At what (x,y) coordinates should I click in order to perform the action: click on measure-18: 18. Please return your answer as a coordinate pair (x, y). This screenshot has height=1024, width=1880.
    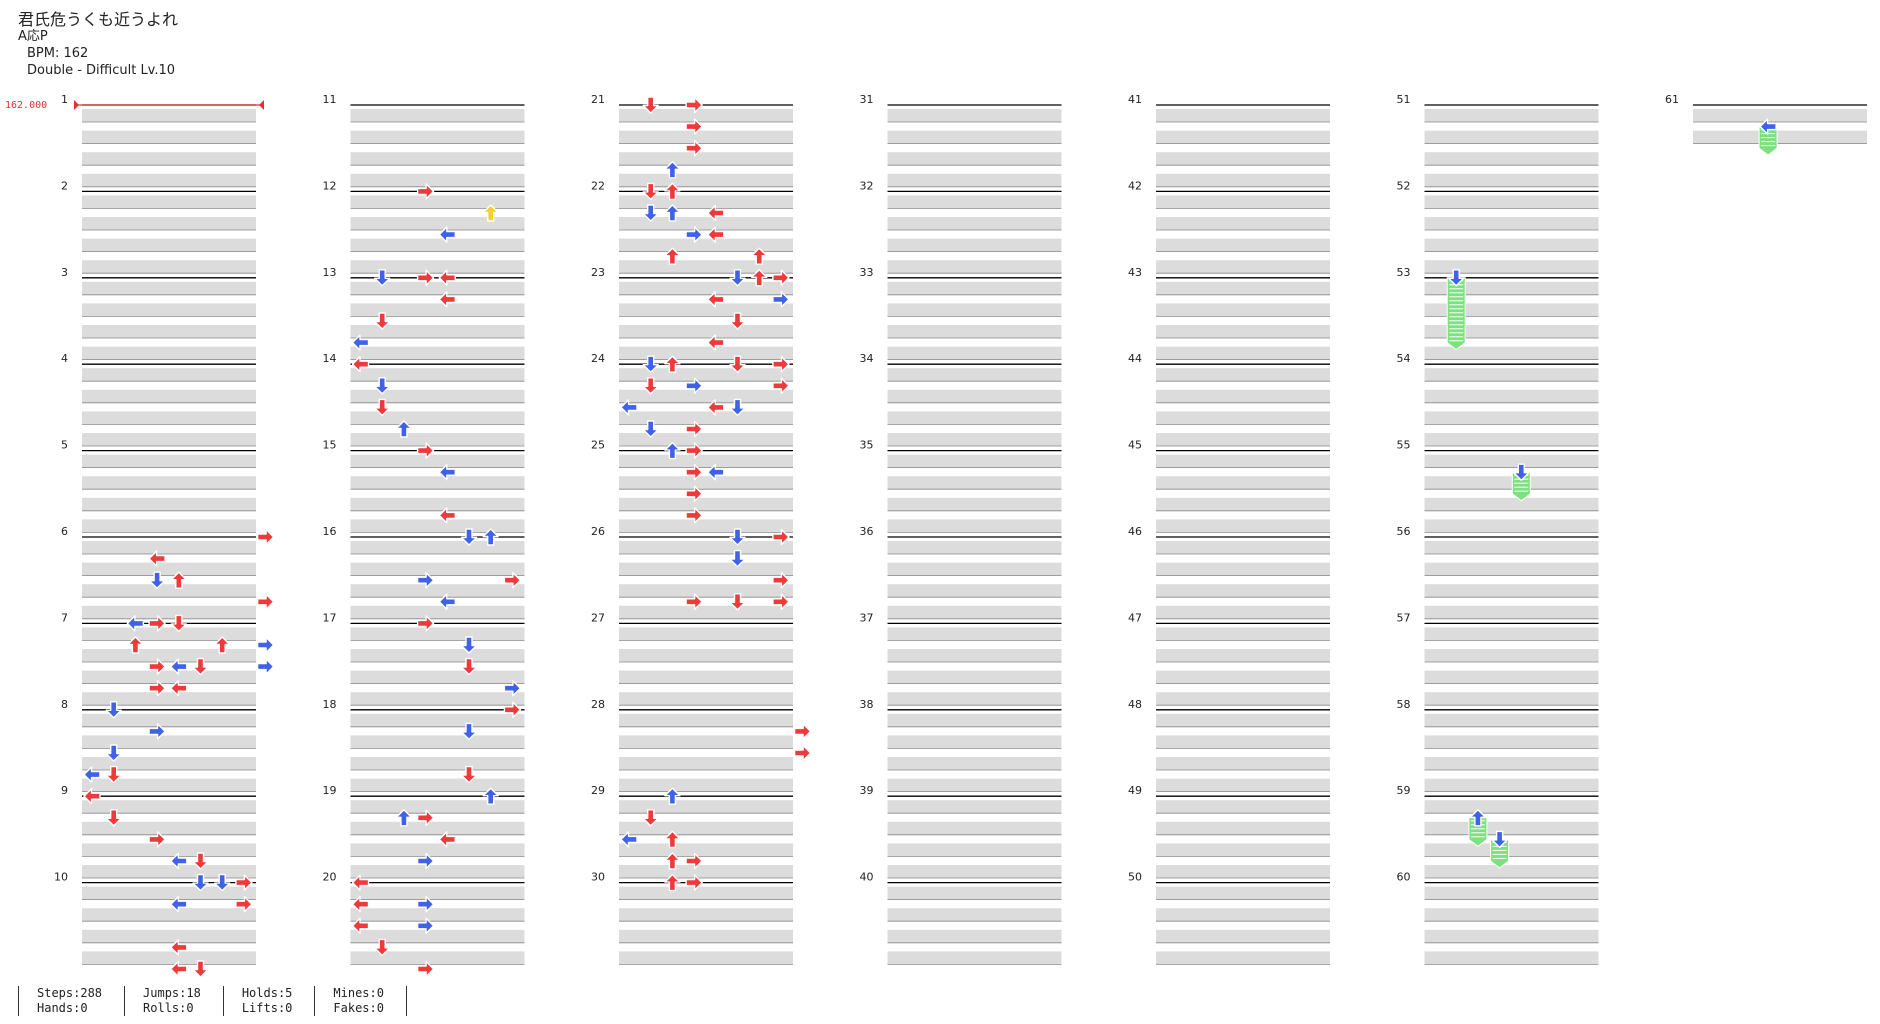
    Looking at the image, I should click on (424, 745).